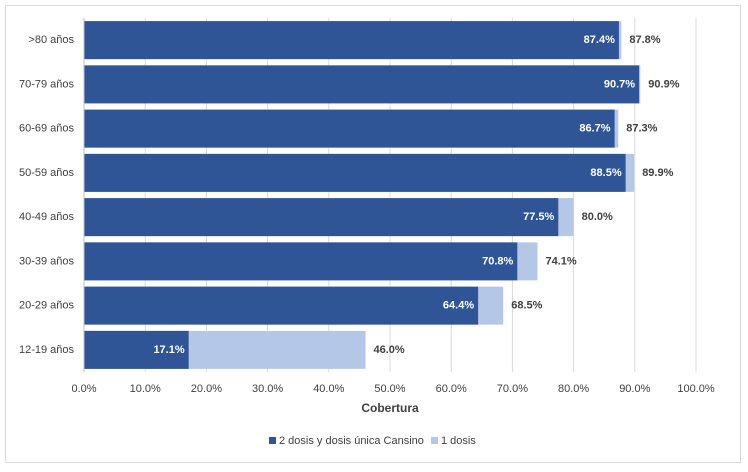  Describe the element at coordinates (619, 84) in the screenshot. I see `data-label-2-dosis: 90.7%` at that location.